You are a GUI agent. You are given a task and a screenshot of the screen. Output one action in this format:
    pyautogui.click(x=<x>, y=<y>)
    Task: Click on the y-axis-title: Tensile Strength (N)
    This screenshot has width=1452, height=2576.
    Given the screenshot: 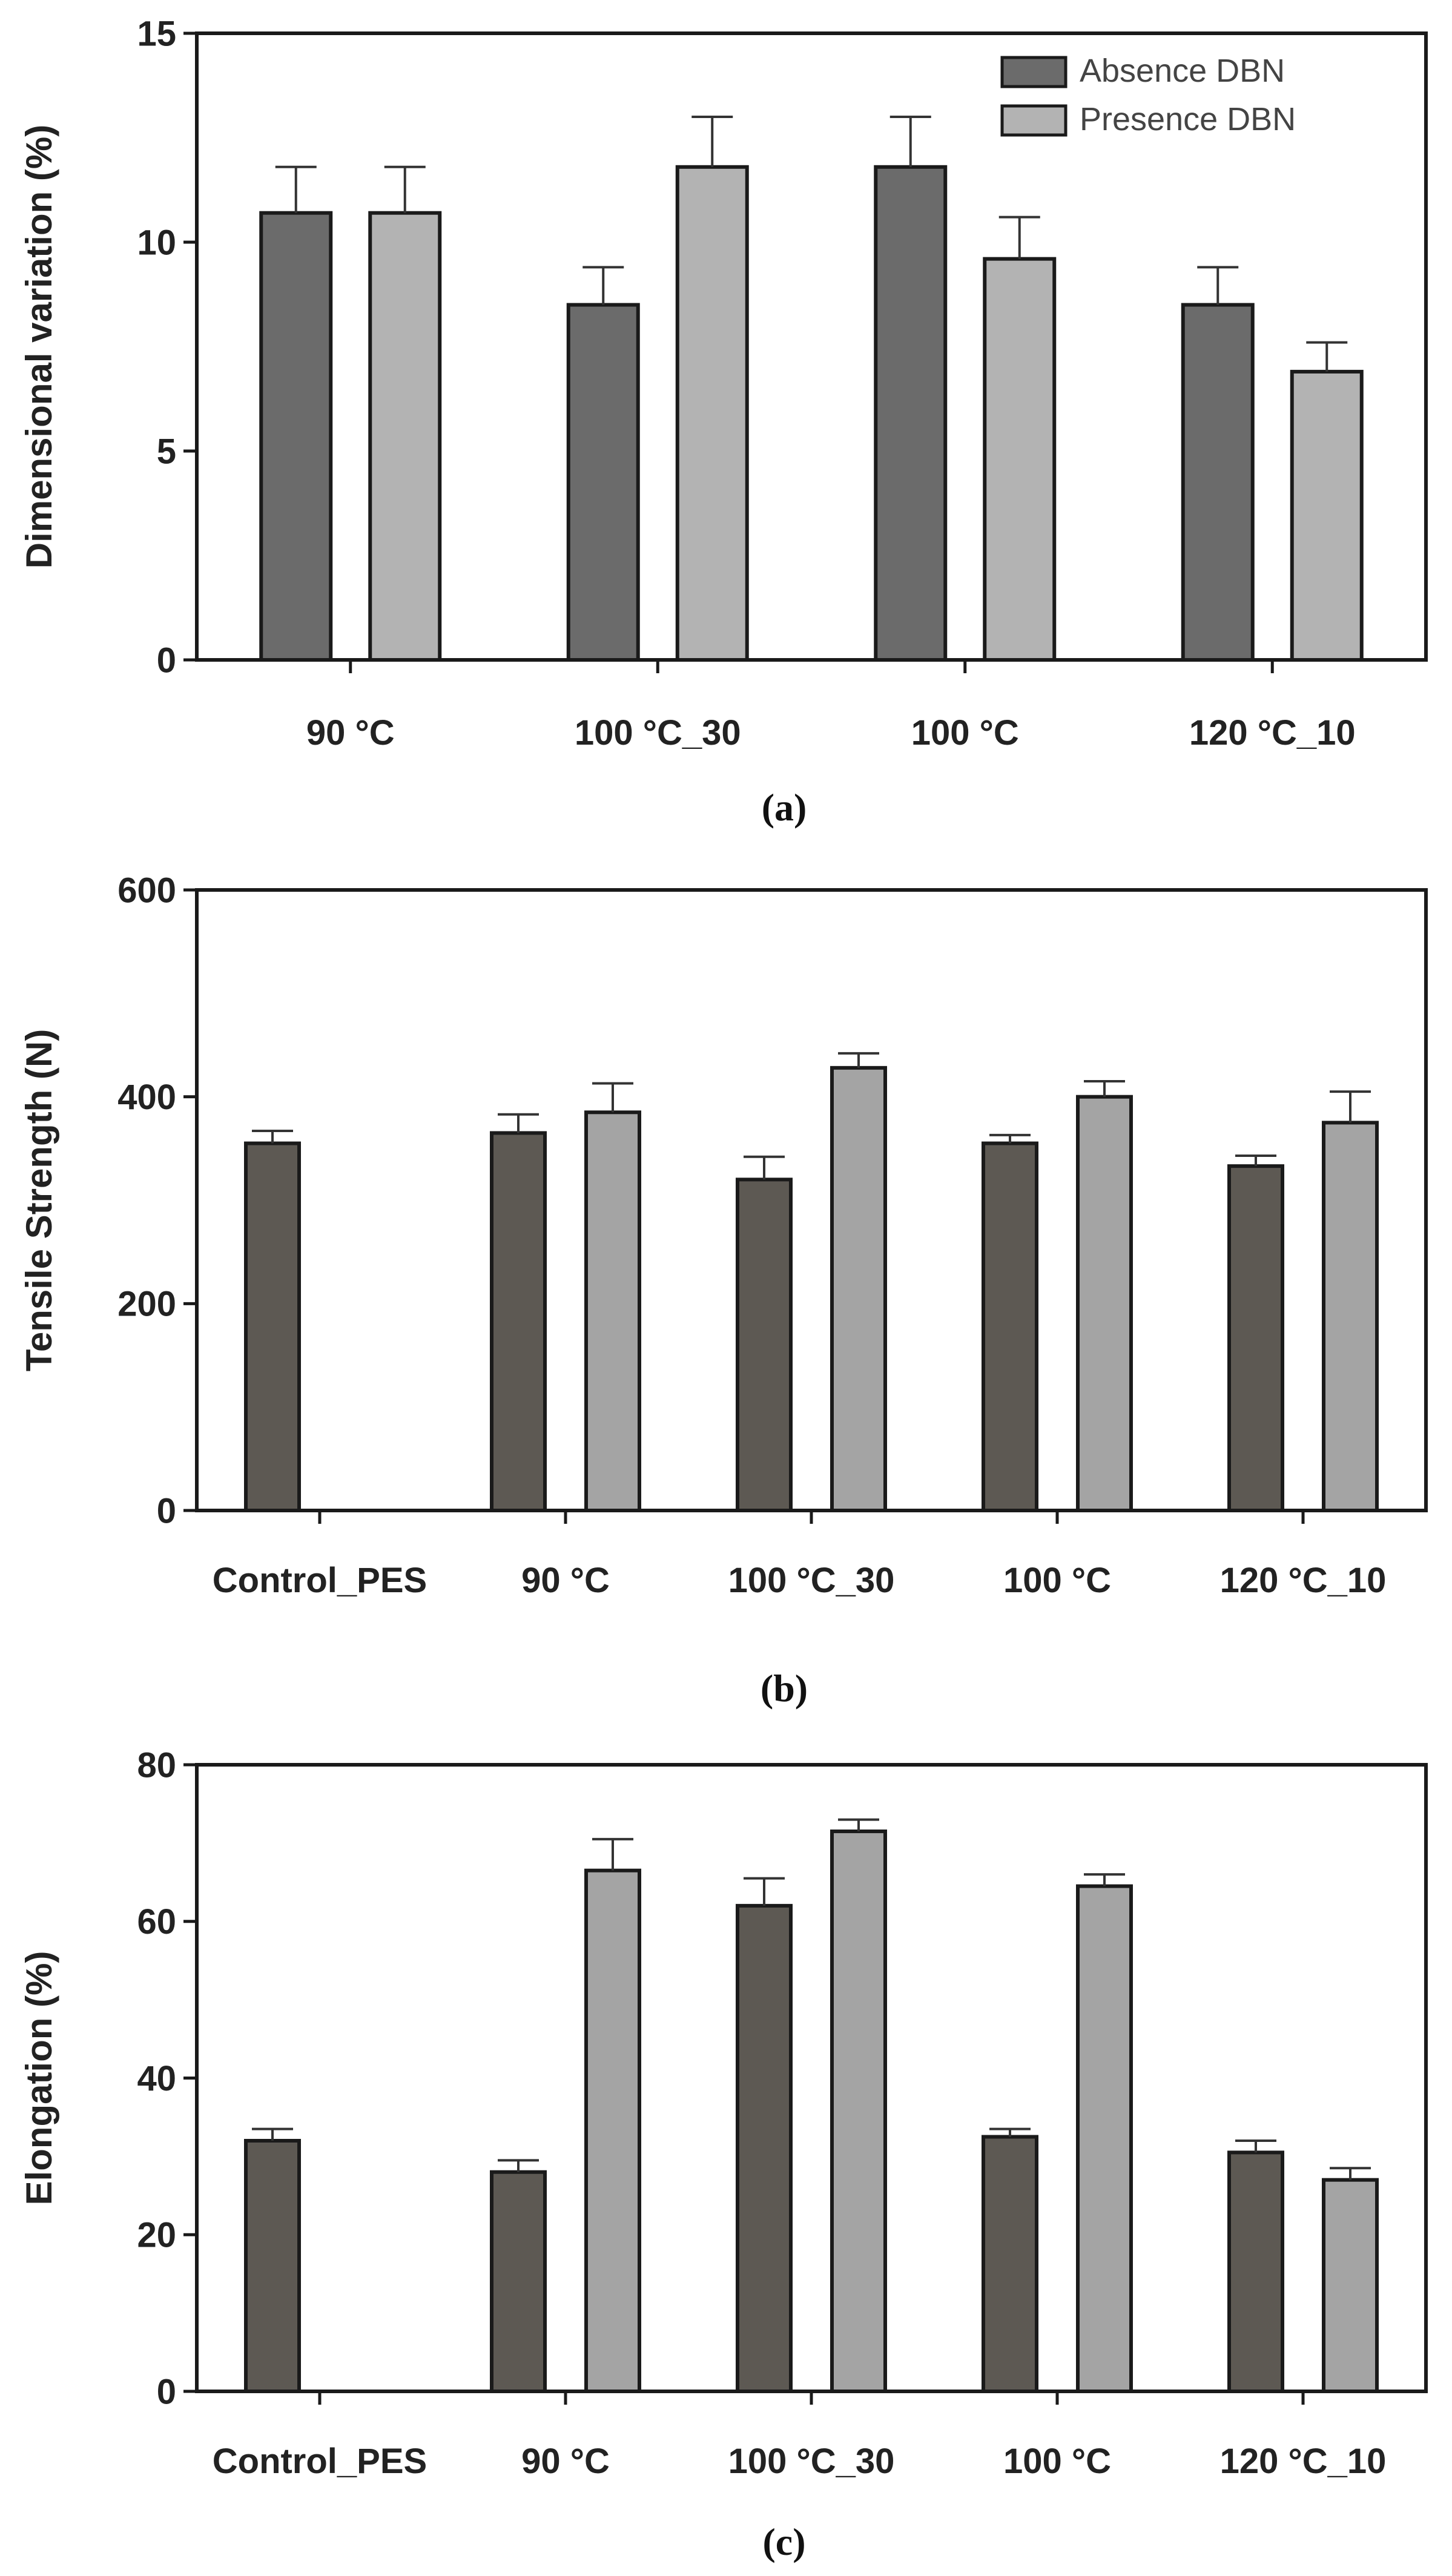 What is the action you would take?
    pyautogui.click(x=39, y=1200)
    